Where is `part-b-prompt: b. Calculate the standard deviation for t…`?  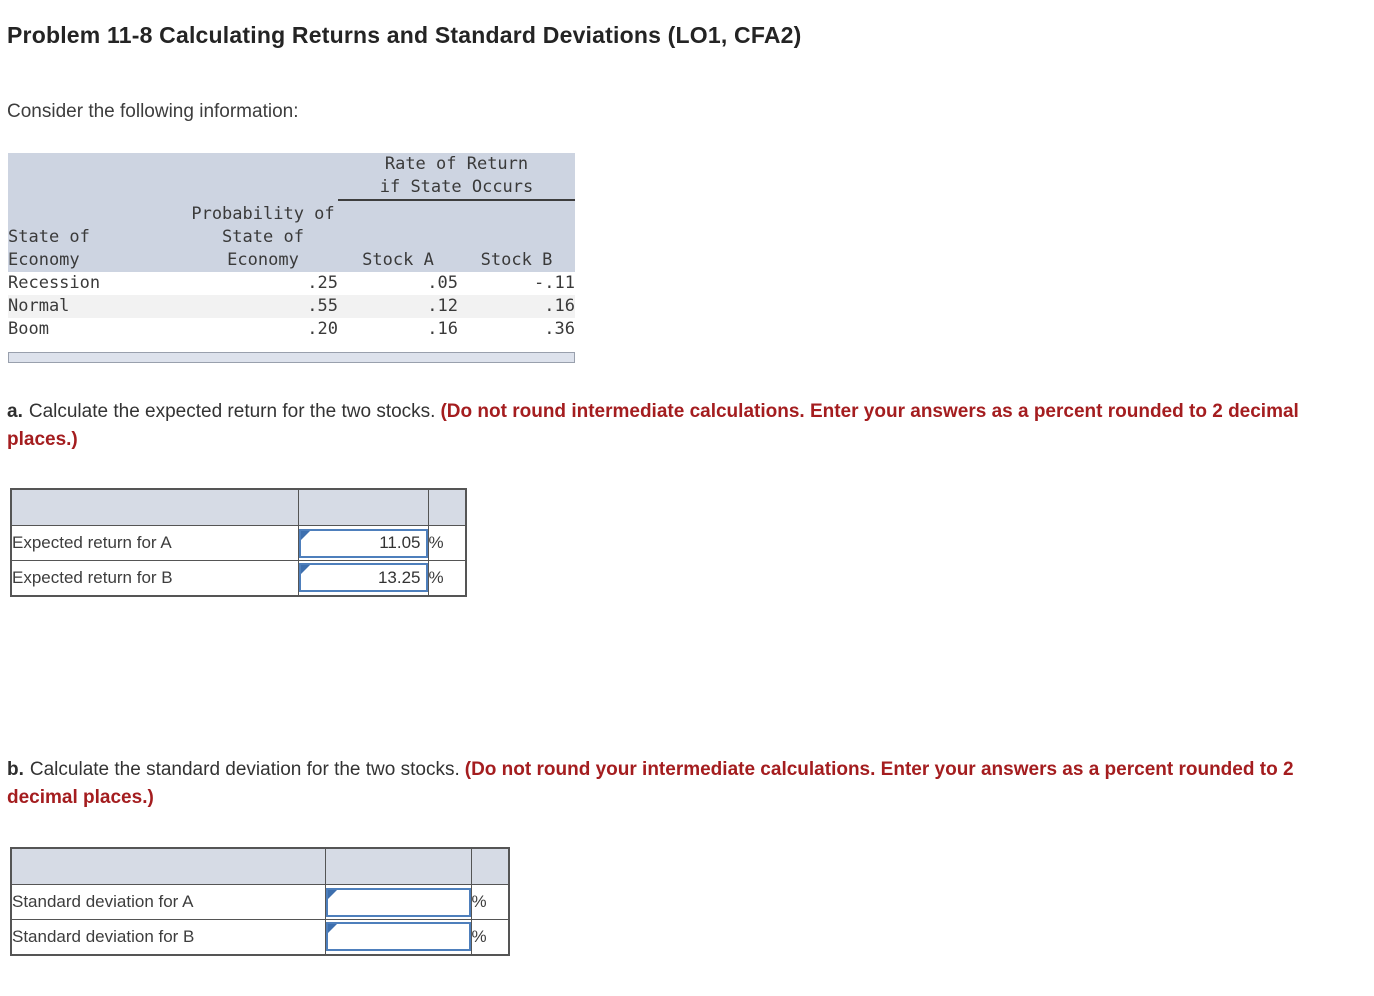
part-b-prompt: b. Calculate the standard deviation for t… is located at coordinates (676, 783).